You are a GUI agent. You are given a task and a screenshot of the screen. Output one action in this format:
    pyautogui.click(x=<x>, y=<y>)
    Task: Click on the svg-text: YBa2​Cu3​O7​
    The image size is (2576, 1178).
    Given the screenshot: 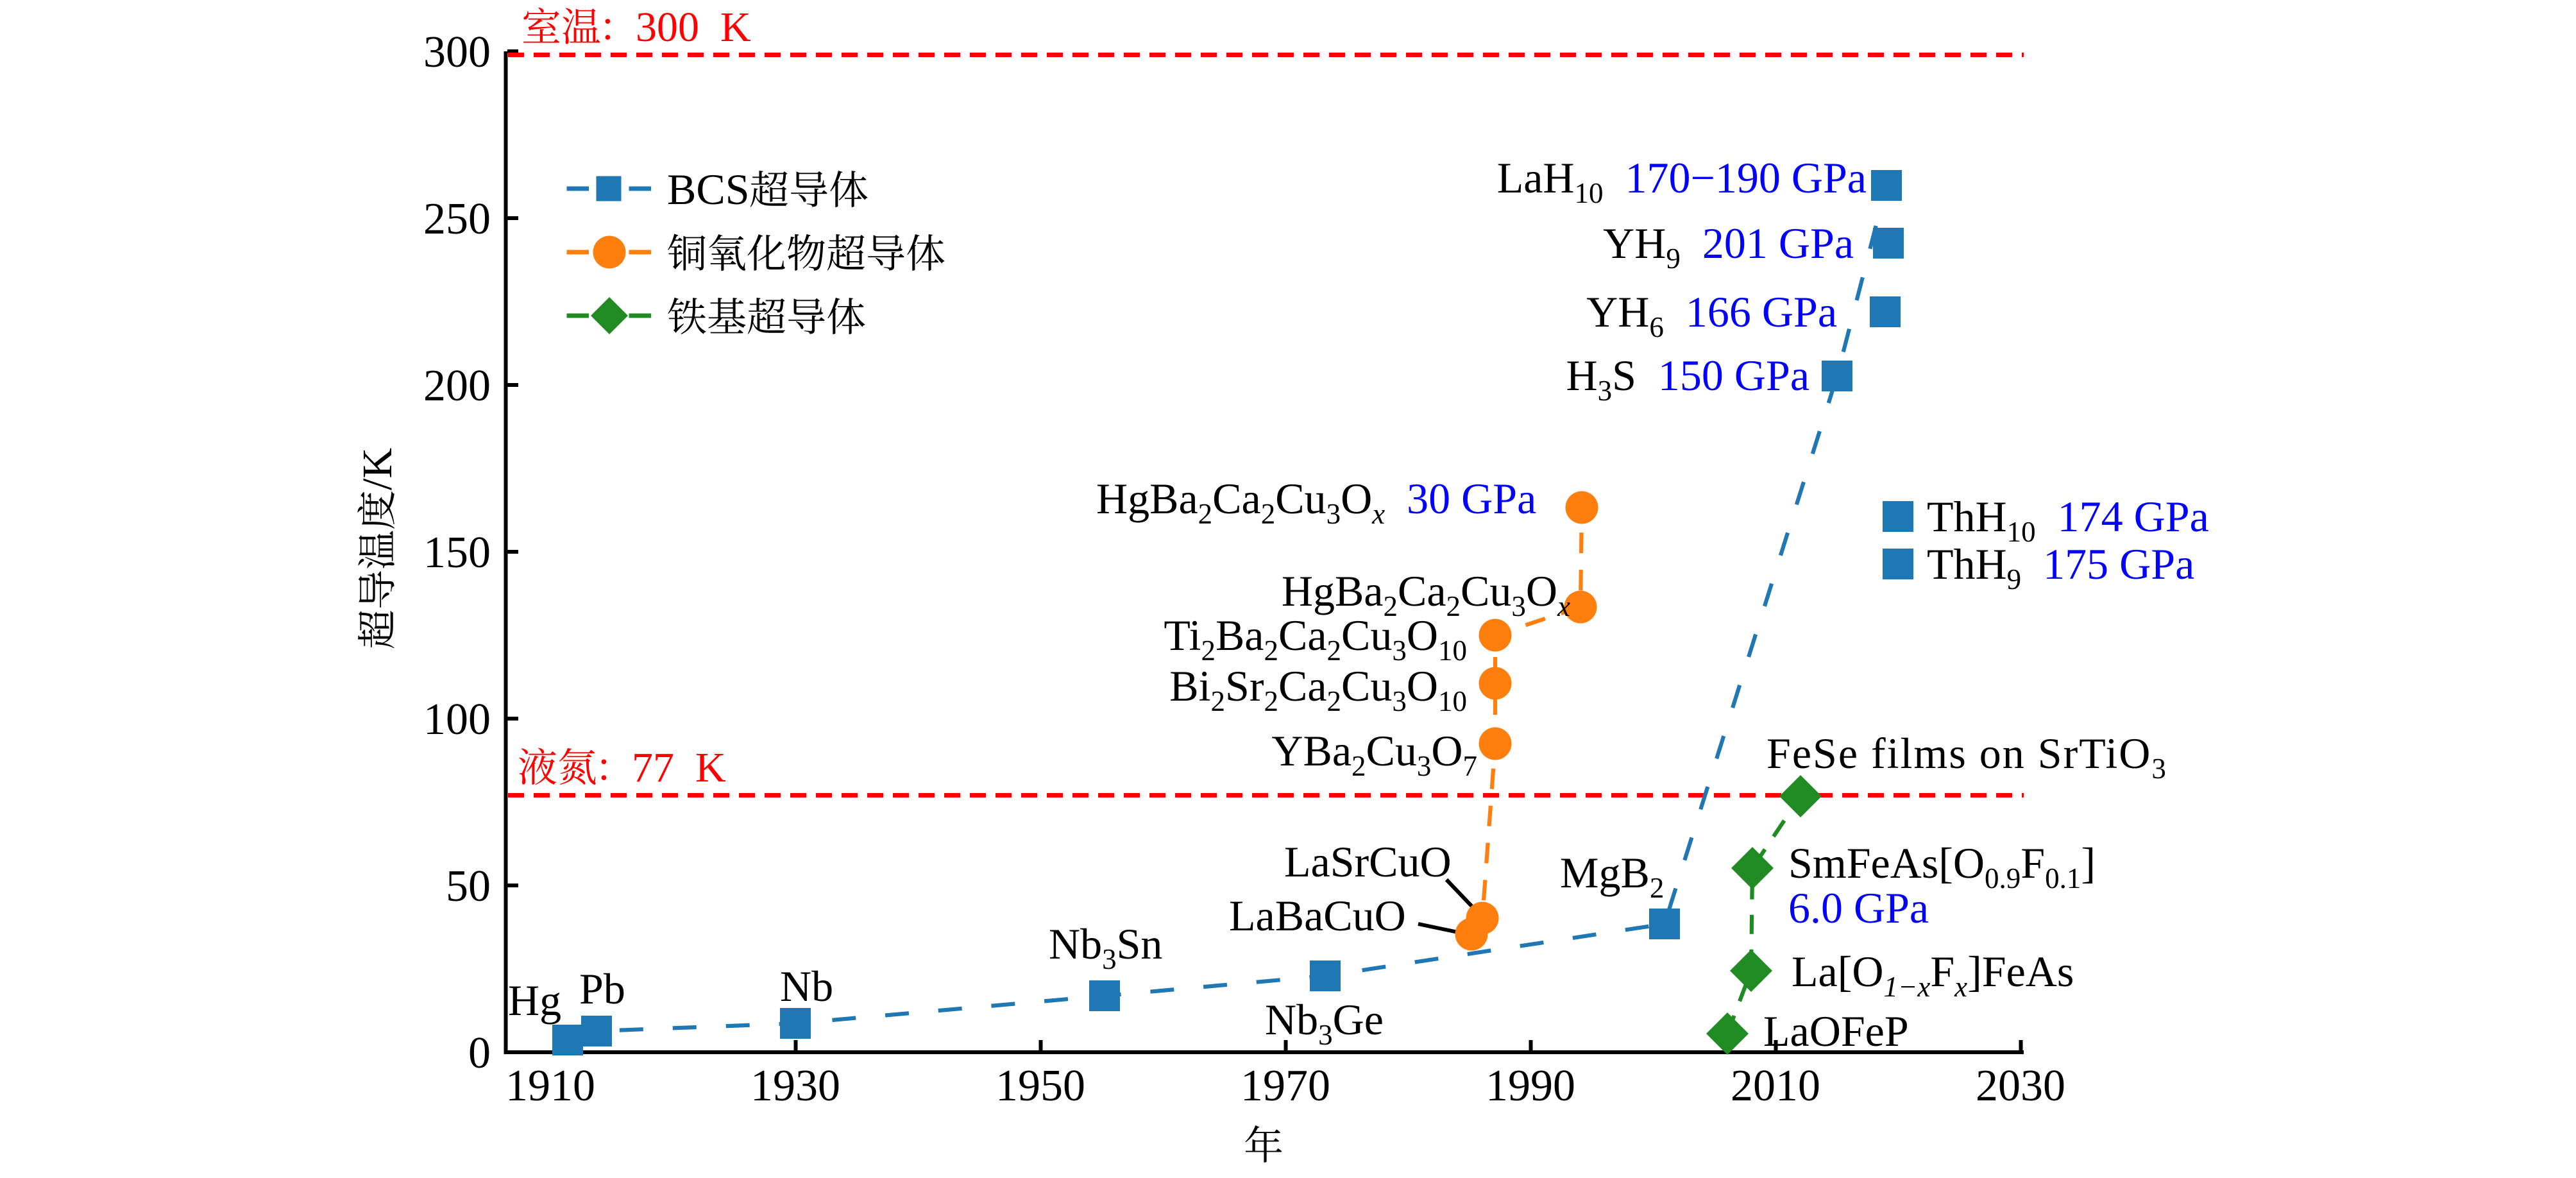 What is the action you would take?
    pyautogui.click(x=1374, y=754)
    